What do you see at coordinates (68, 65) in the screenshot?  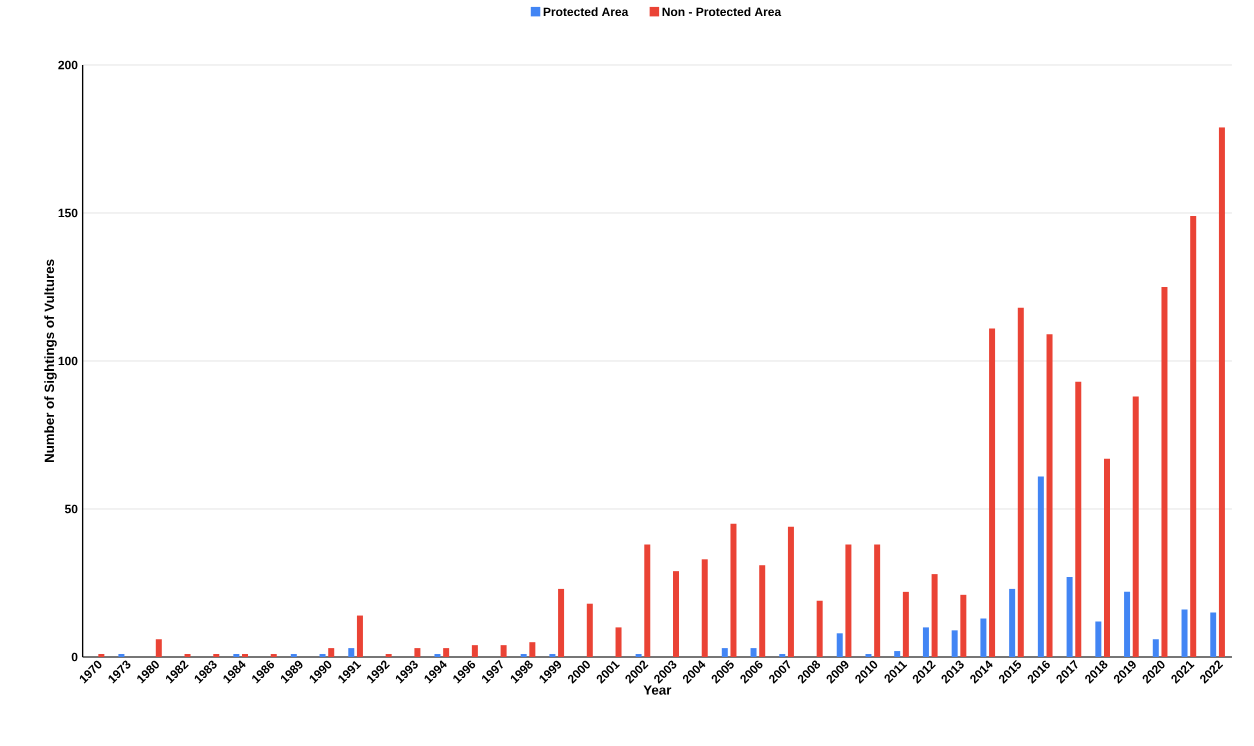 I see `y-tick-label: 200` at bounding box center [68, 65].